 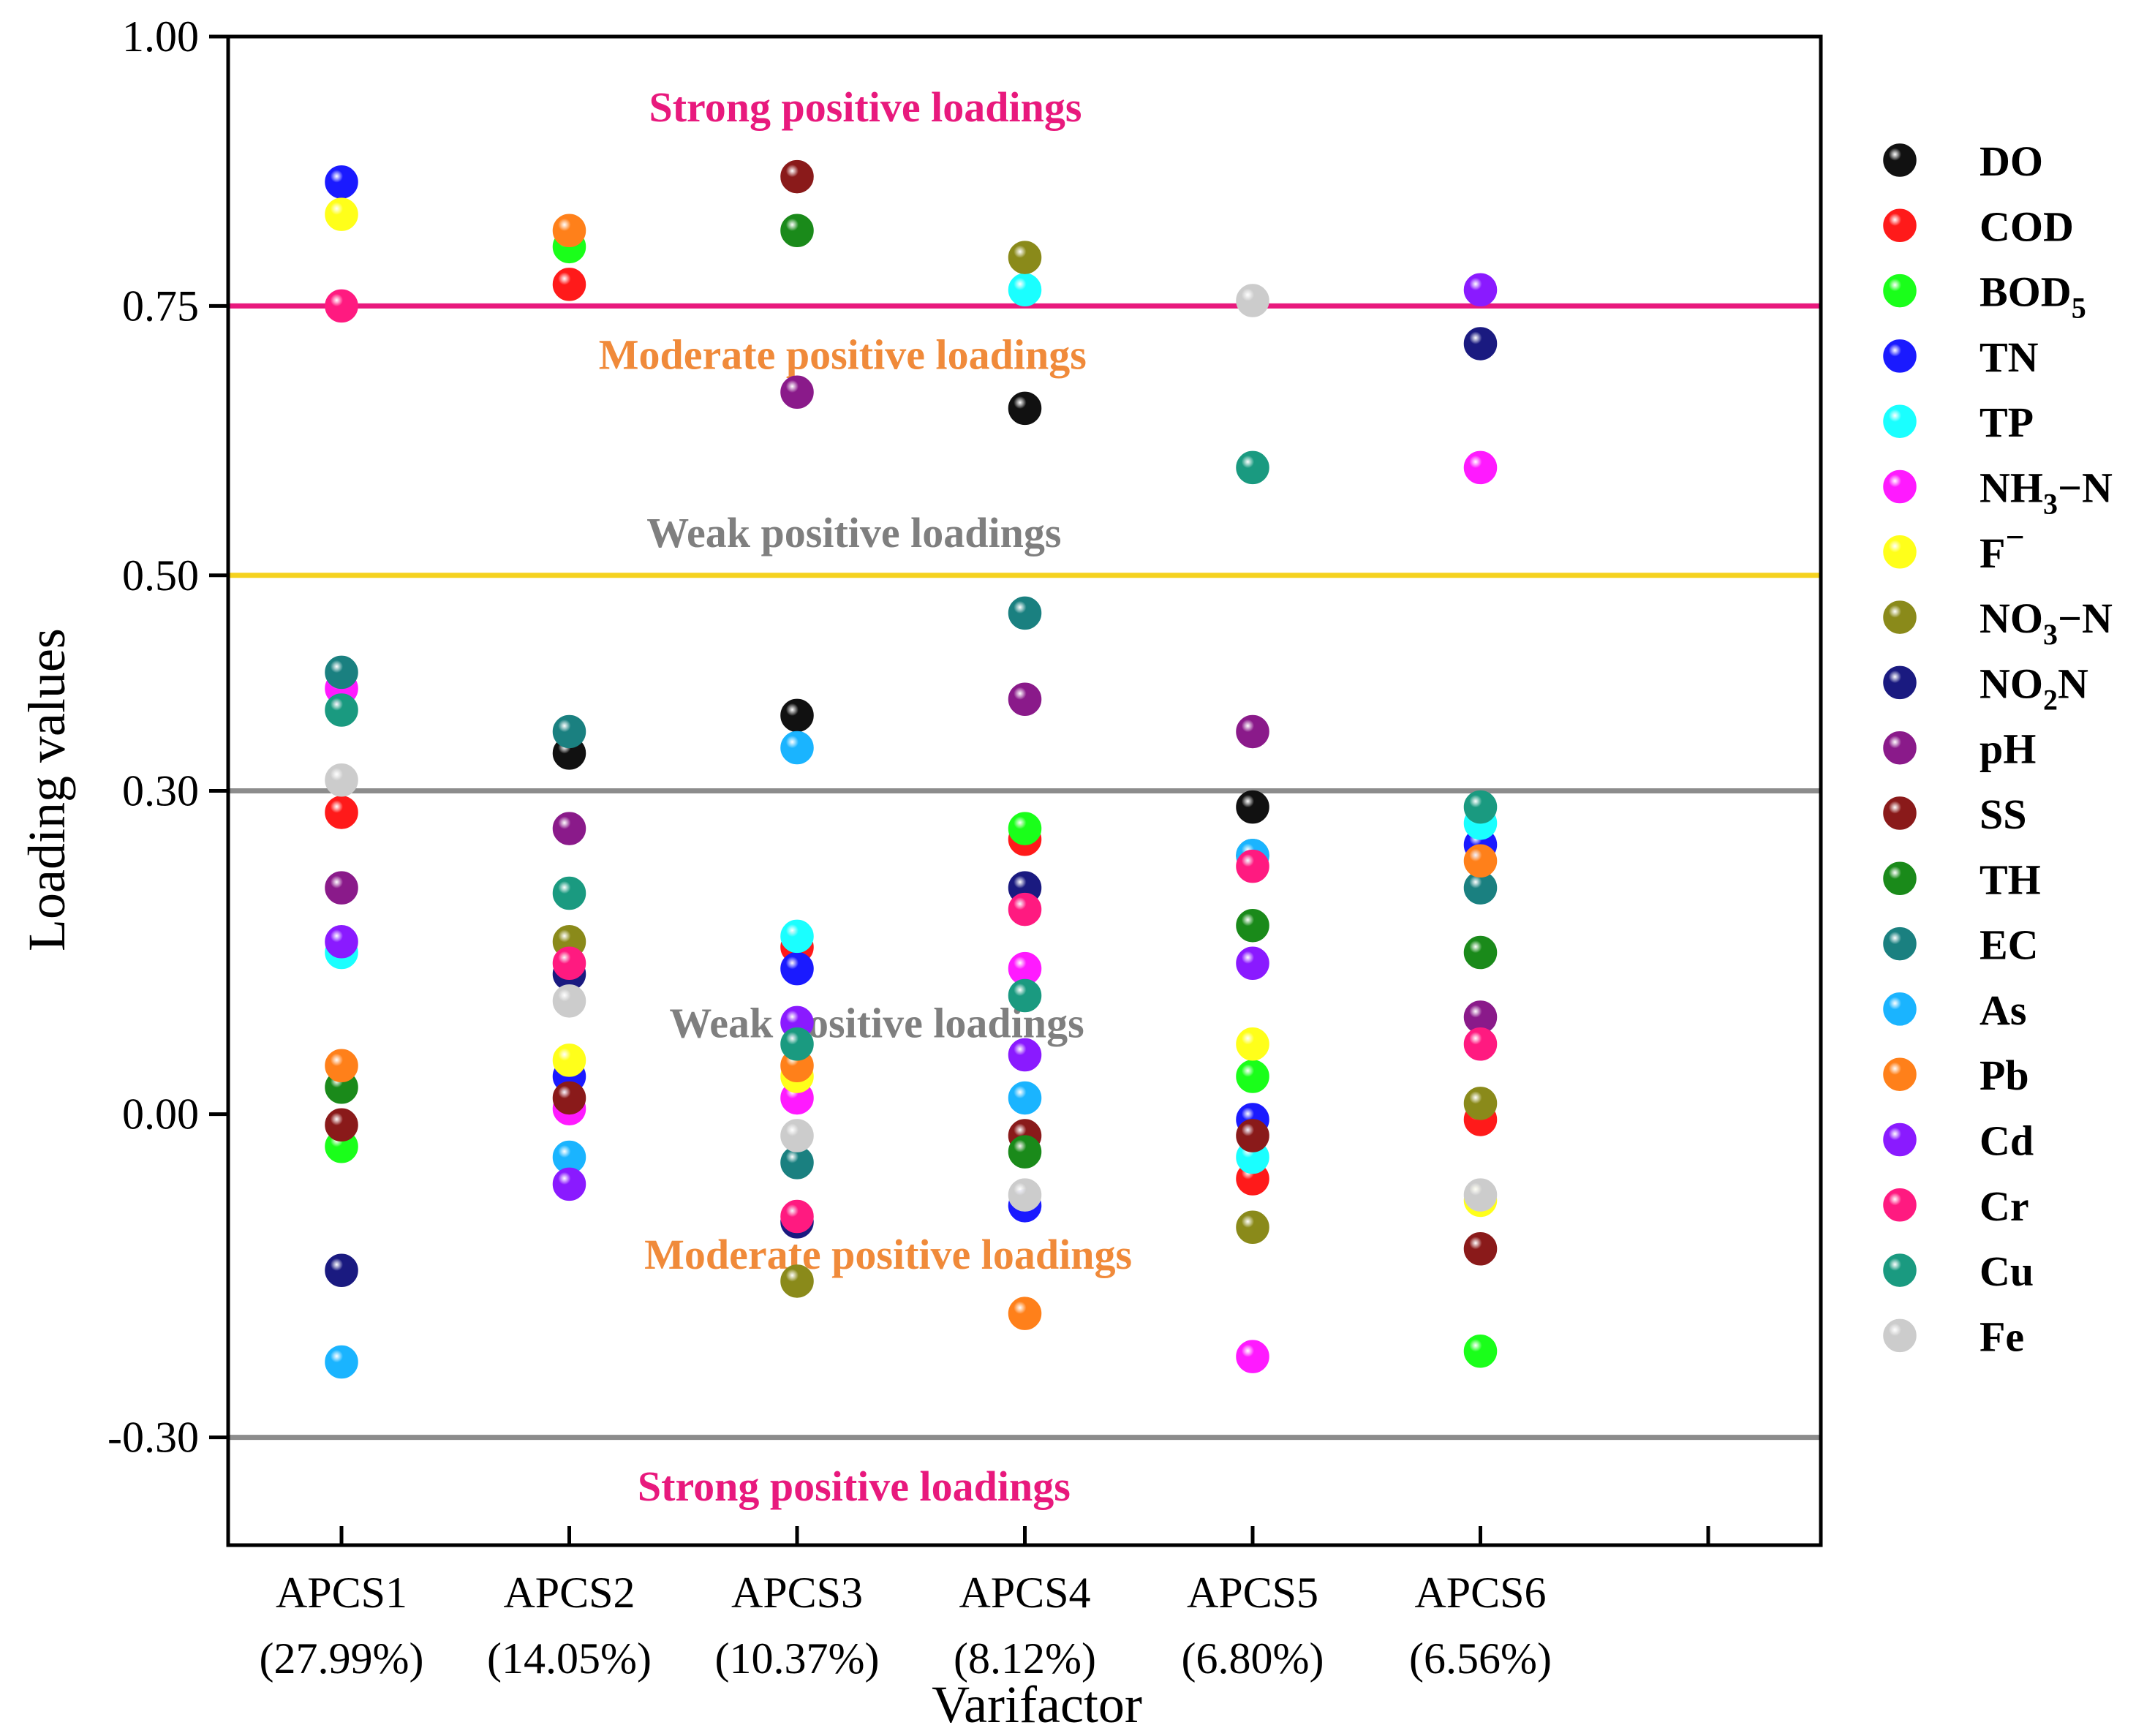 I want to click on data-point-ph, so click(x=341, y=888).